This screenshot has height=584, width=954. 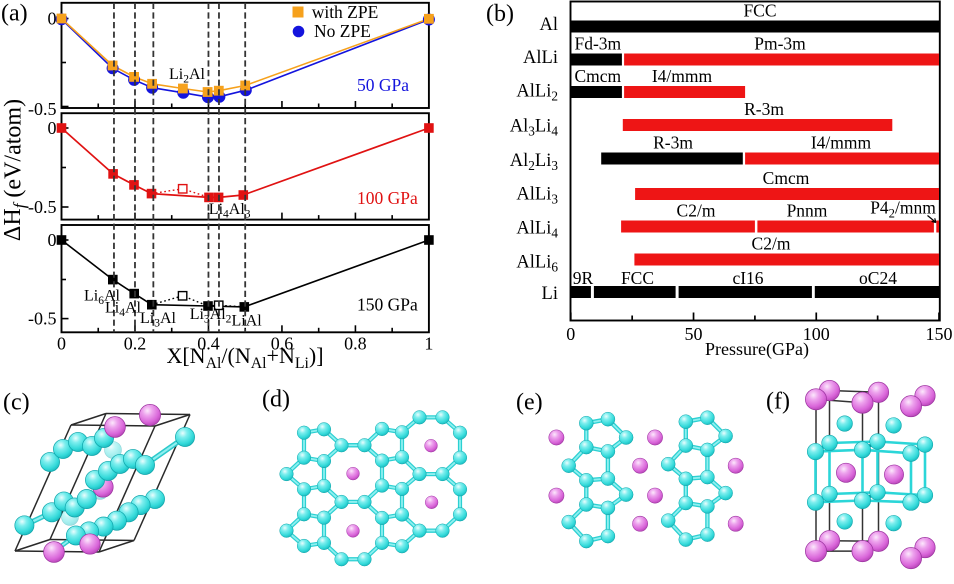 I want to click on svg-text: Li3​Al2​, so click(x=211, y=316).